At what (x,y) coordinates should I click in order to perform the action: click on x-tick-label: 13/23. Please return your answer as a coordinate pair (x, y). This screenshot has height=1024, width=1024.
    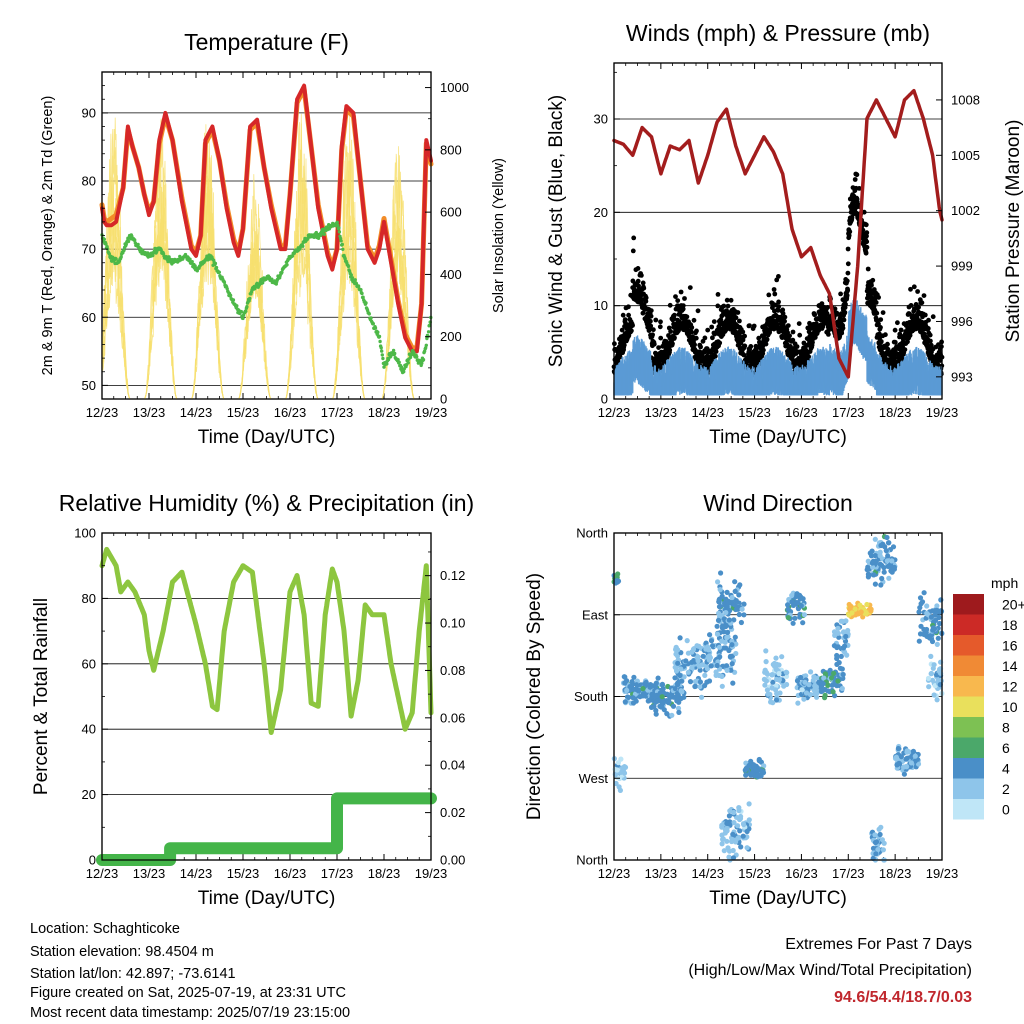
    Looking at the image, I should click on (149, 412).